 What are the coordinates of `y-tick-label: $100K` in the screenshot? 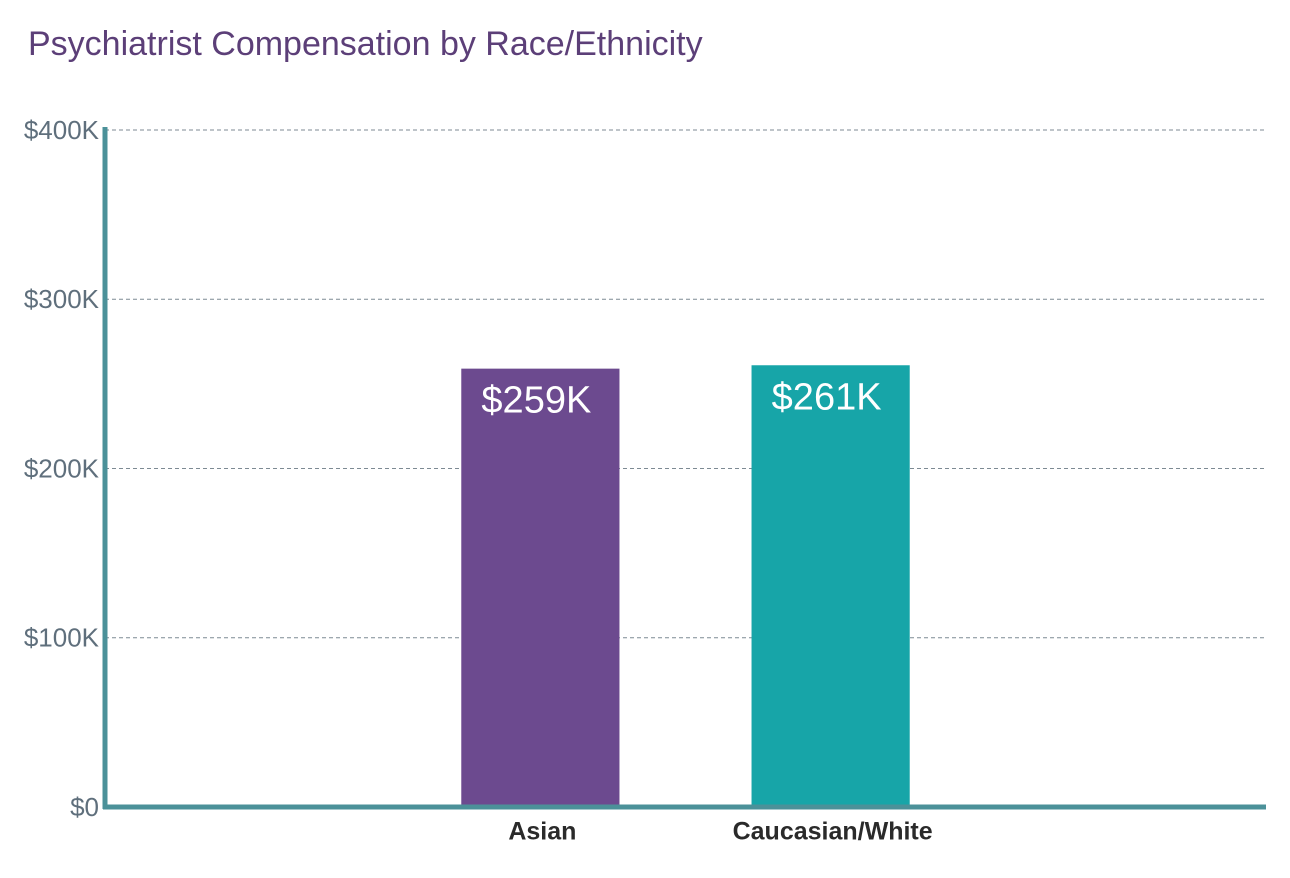 It's located at (62, 638).